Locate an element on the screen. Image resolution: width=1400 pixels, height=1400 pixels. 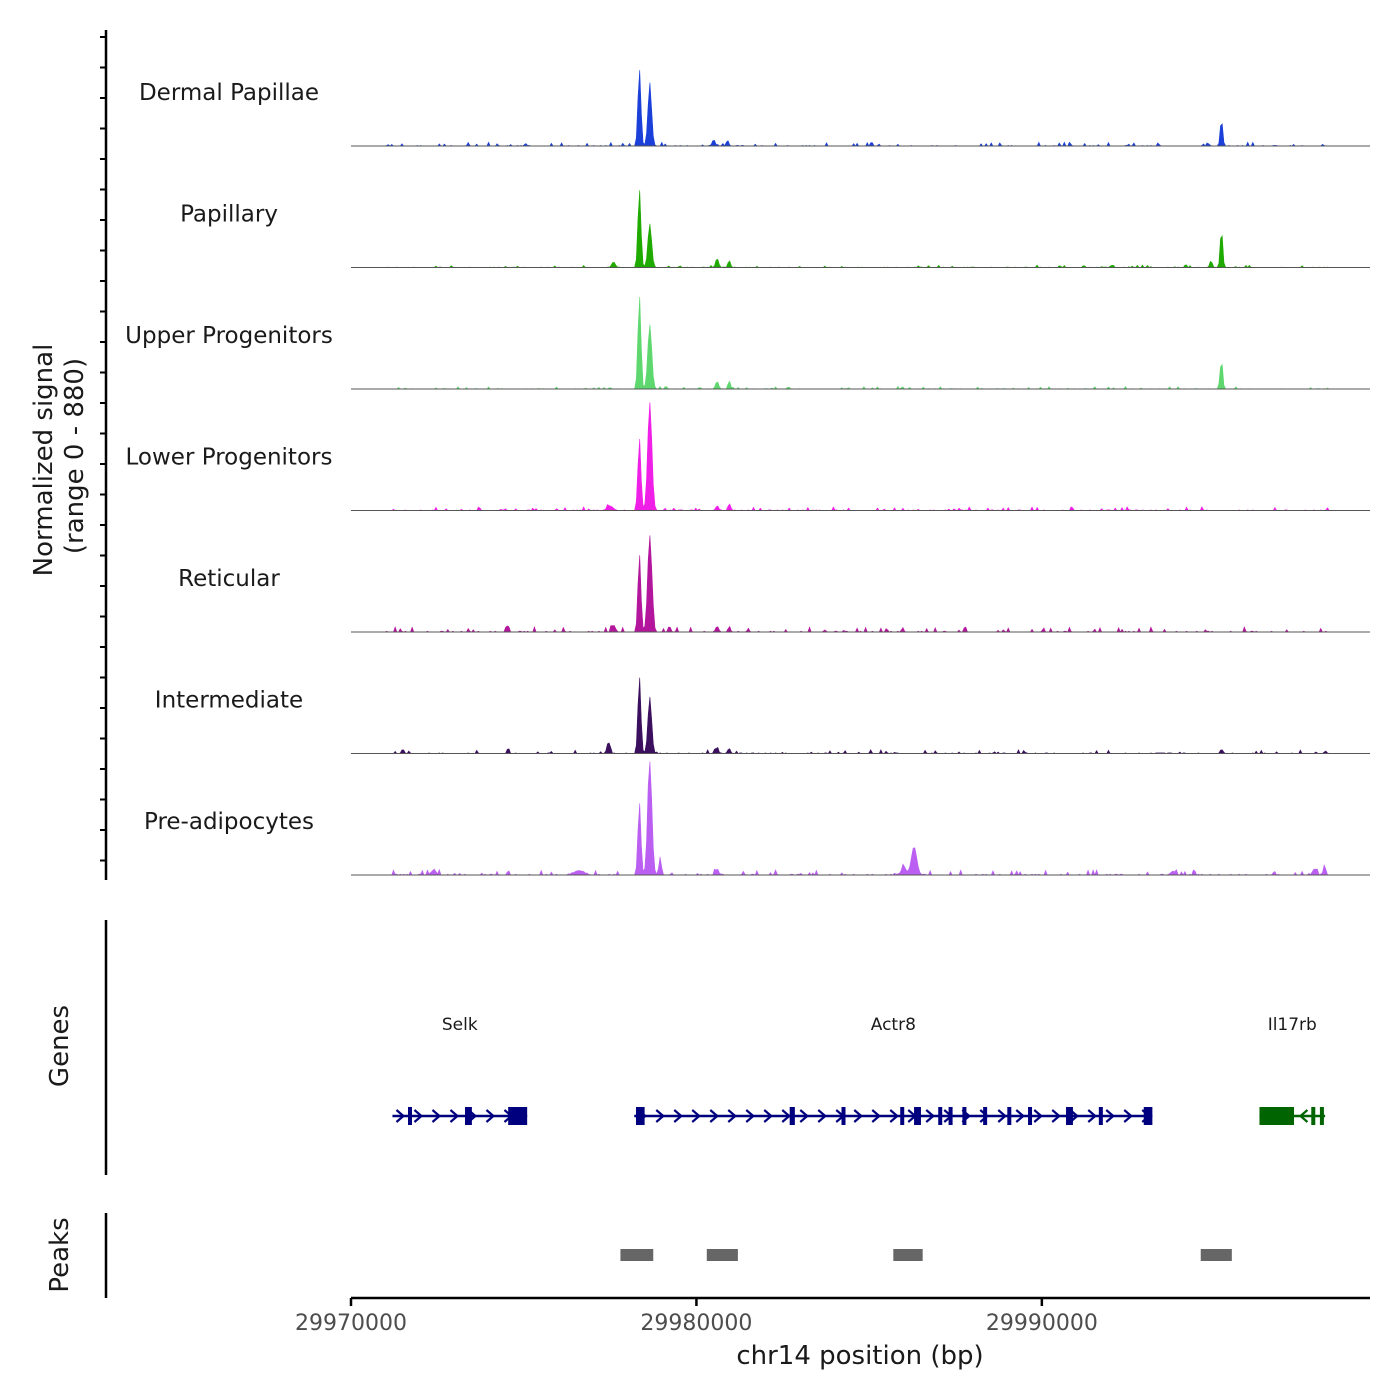
x-tick-label: 29990000 is located at coordinates (1042, 1323).